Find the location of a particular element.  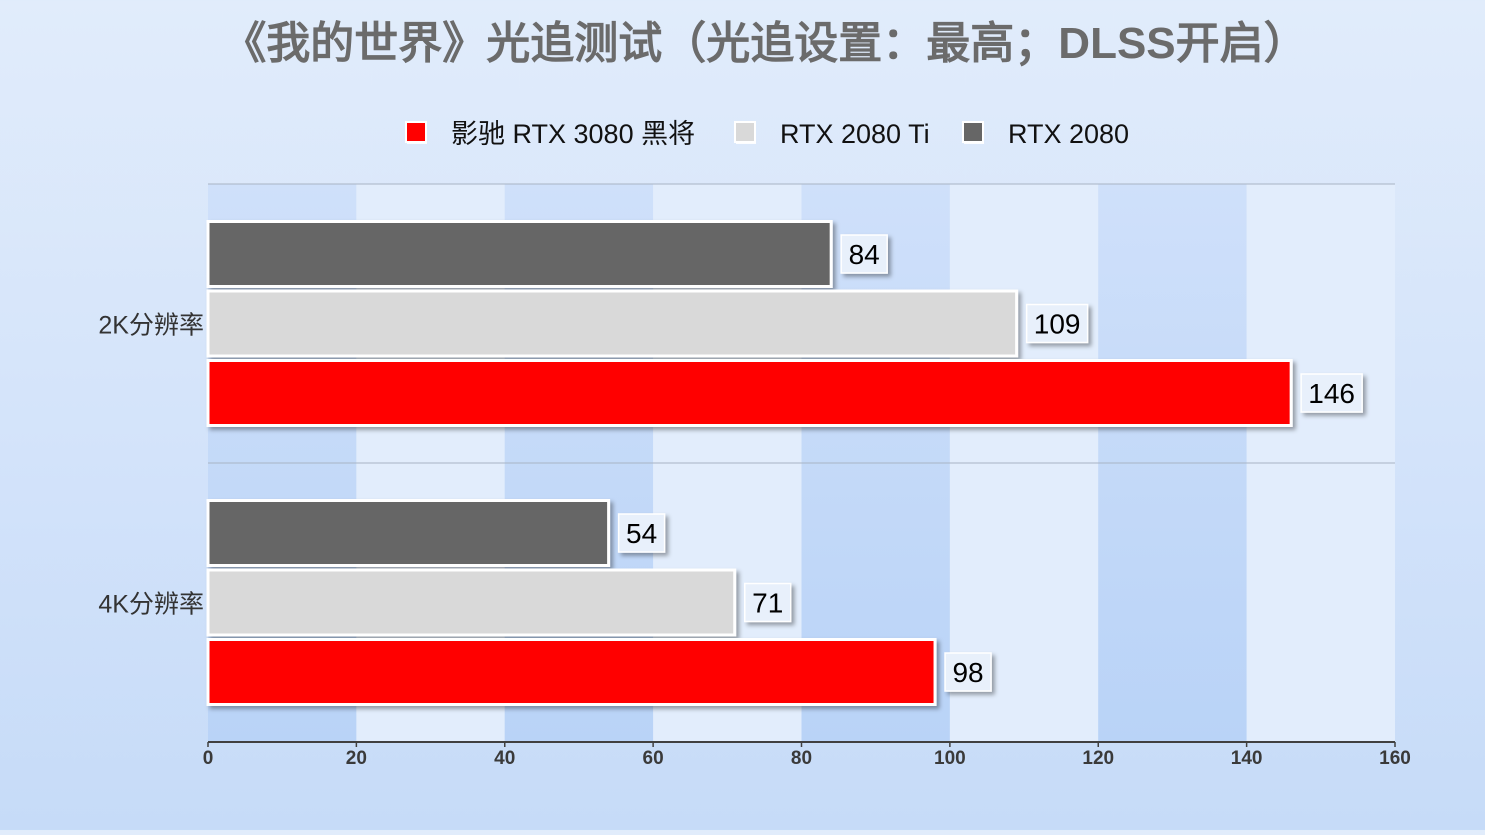

category-labels: 2K分辨率 4K分辨率 is located at coordinates (151, 465).